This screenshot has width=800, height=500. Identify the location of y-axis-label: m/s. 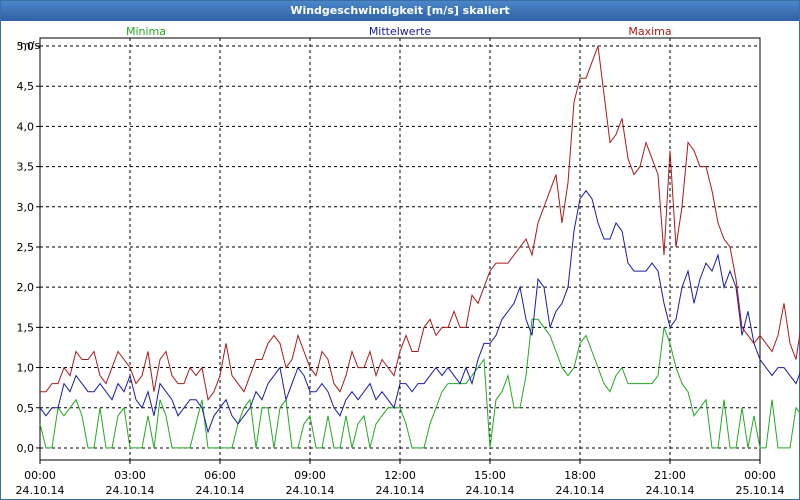
(30, 45).